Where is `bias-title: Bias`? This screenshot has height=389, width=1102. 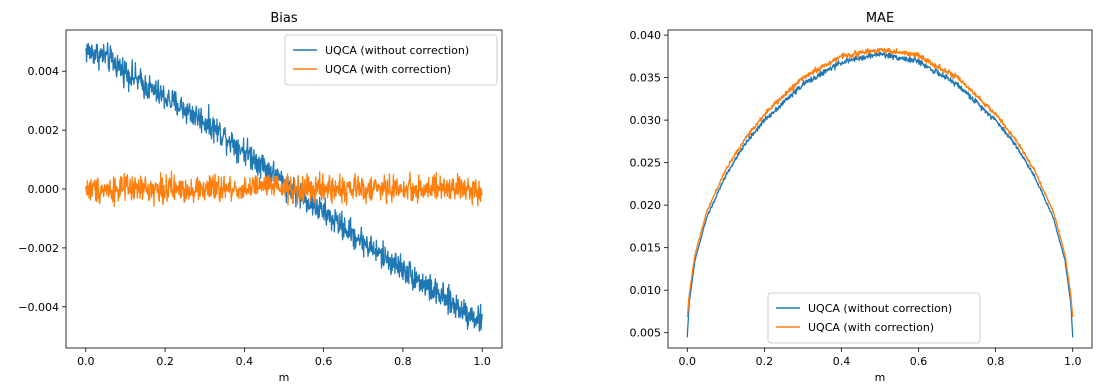 bias-title: Bias is located at coordinates (283, 18).